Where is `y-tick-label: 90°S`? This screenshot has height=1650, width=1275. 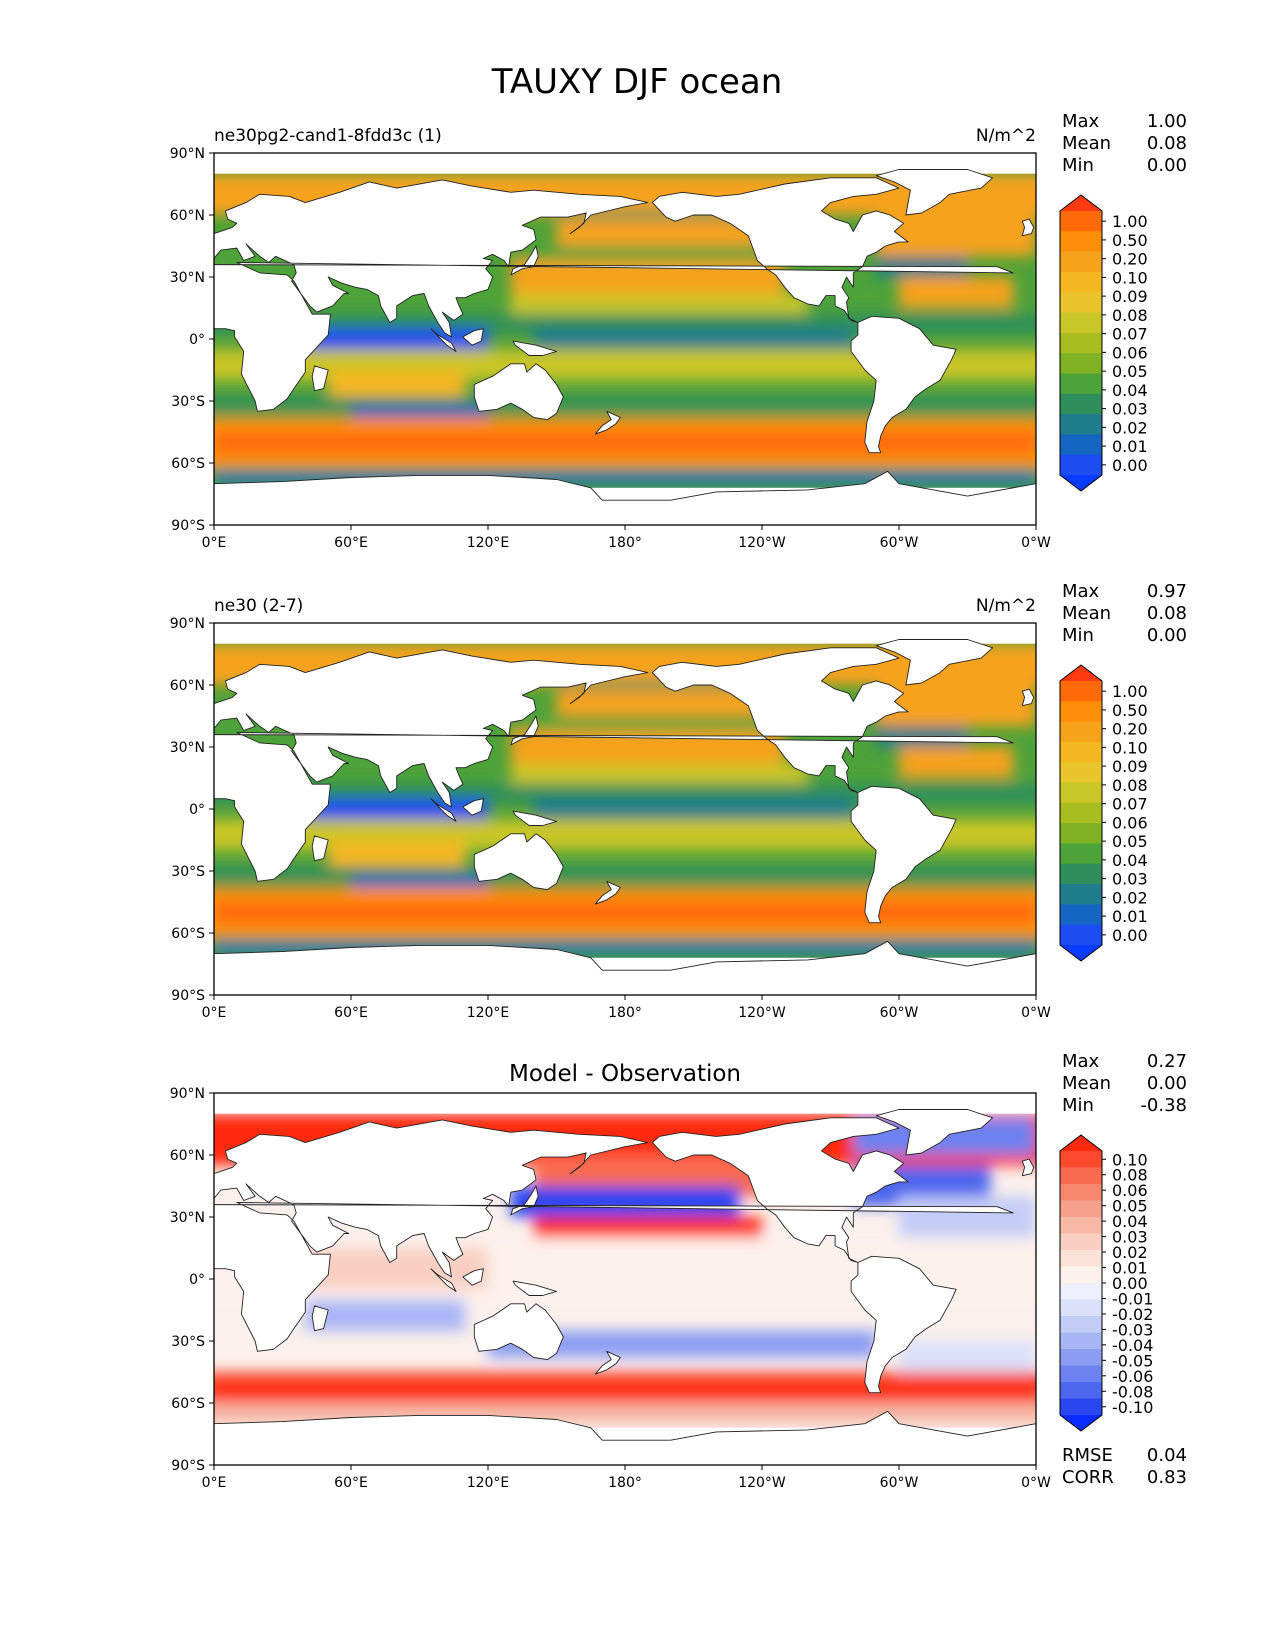
y-tick-label: 90°S is located at coordinates (188, 526).